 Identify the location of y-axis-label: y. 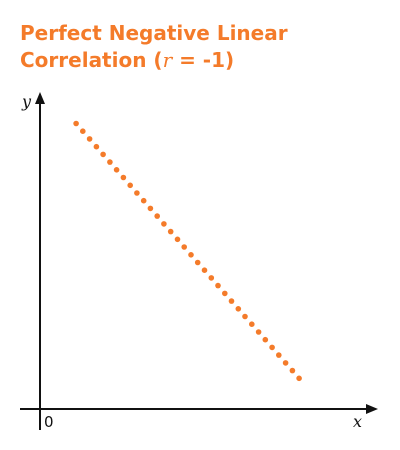
(26, 101).